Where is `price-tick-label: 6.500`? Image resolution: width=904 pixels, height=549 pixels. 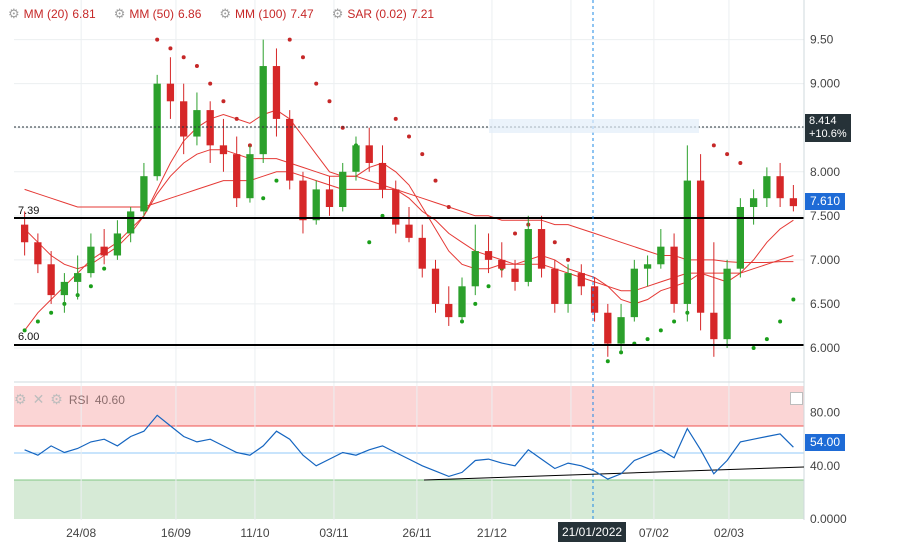
price-tick-label: 6.500 is located at coordinates (825, 304).